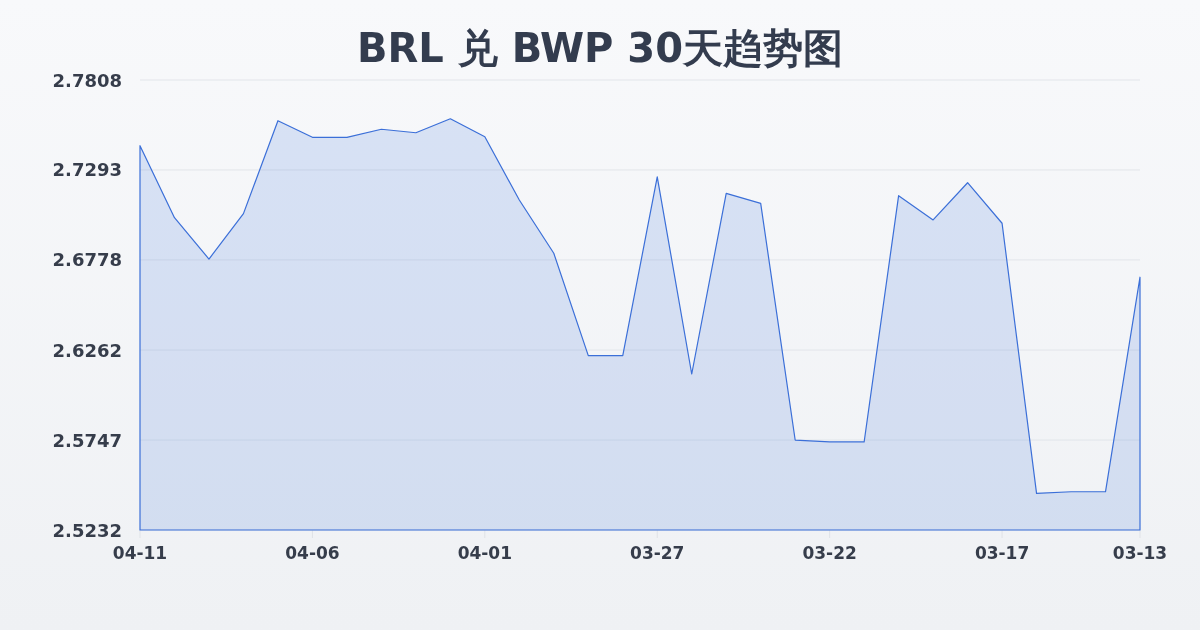  I want to click on x-tick-label: 03-17, so click(1002, 553).